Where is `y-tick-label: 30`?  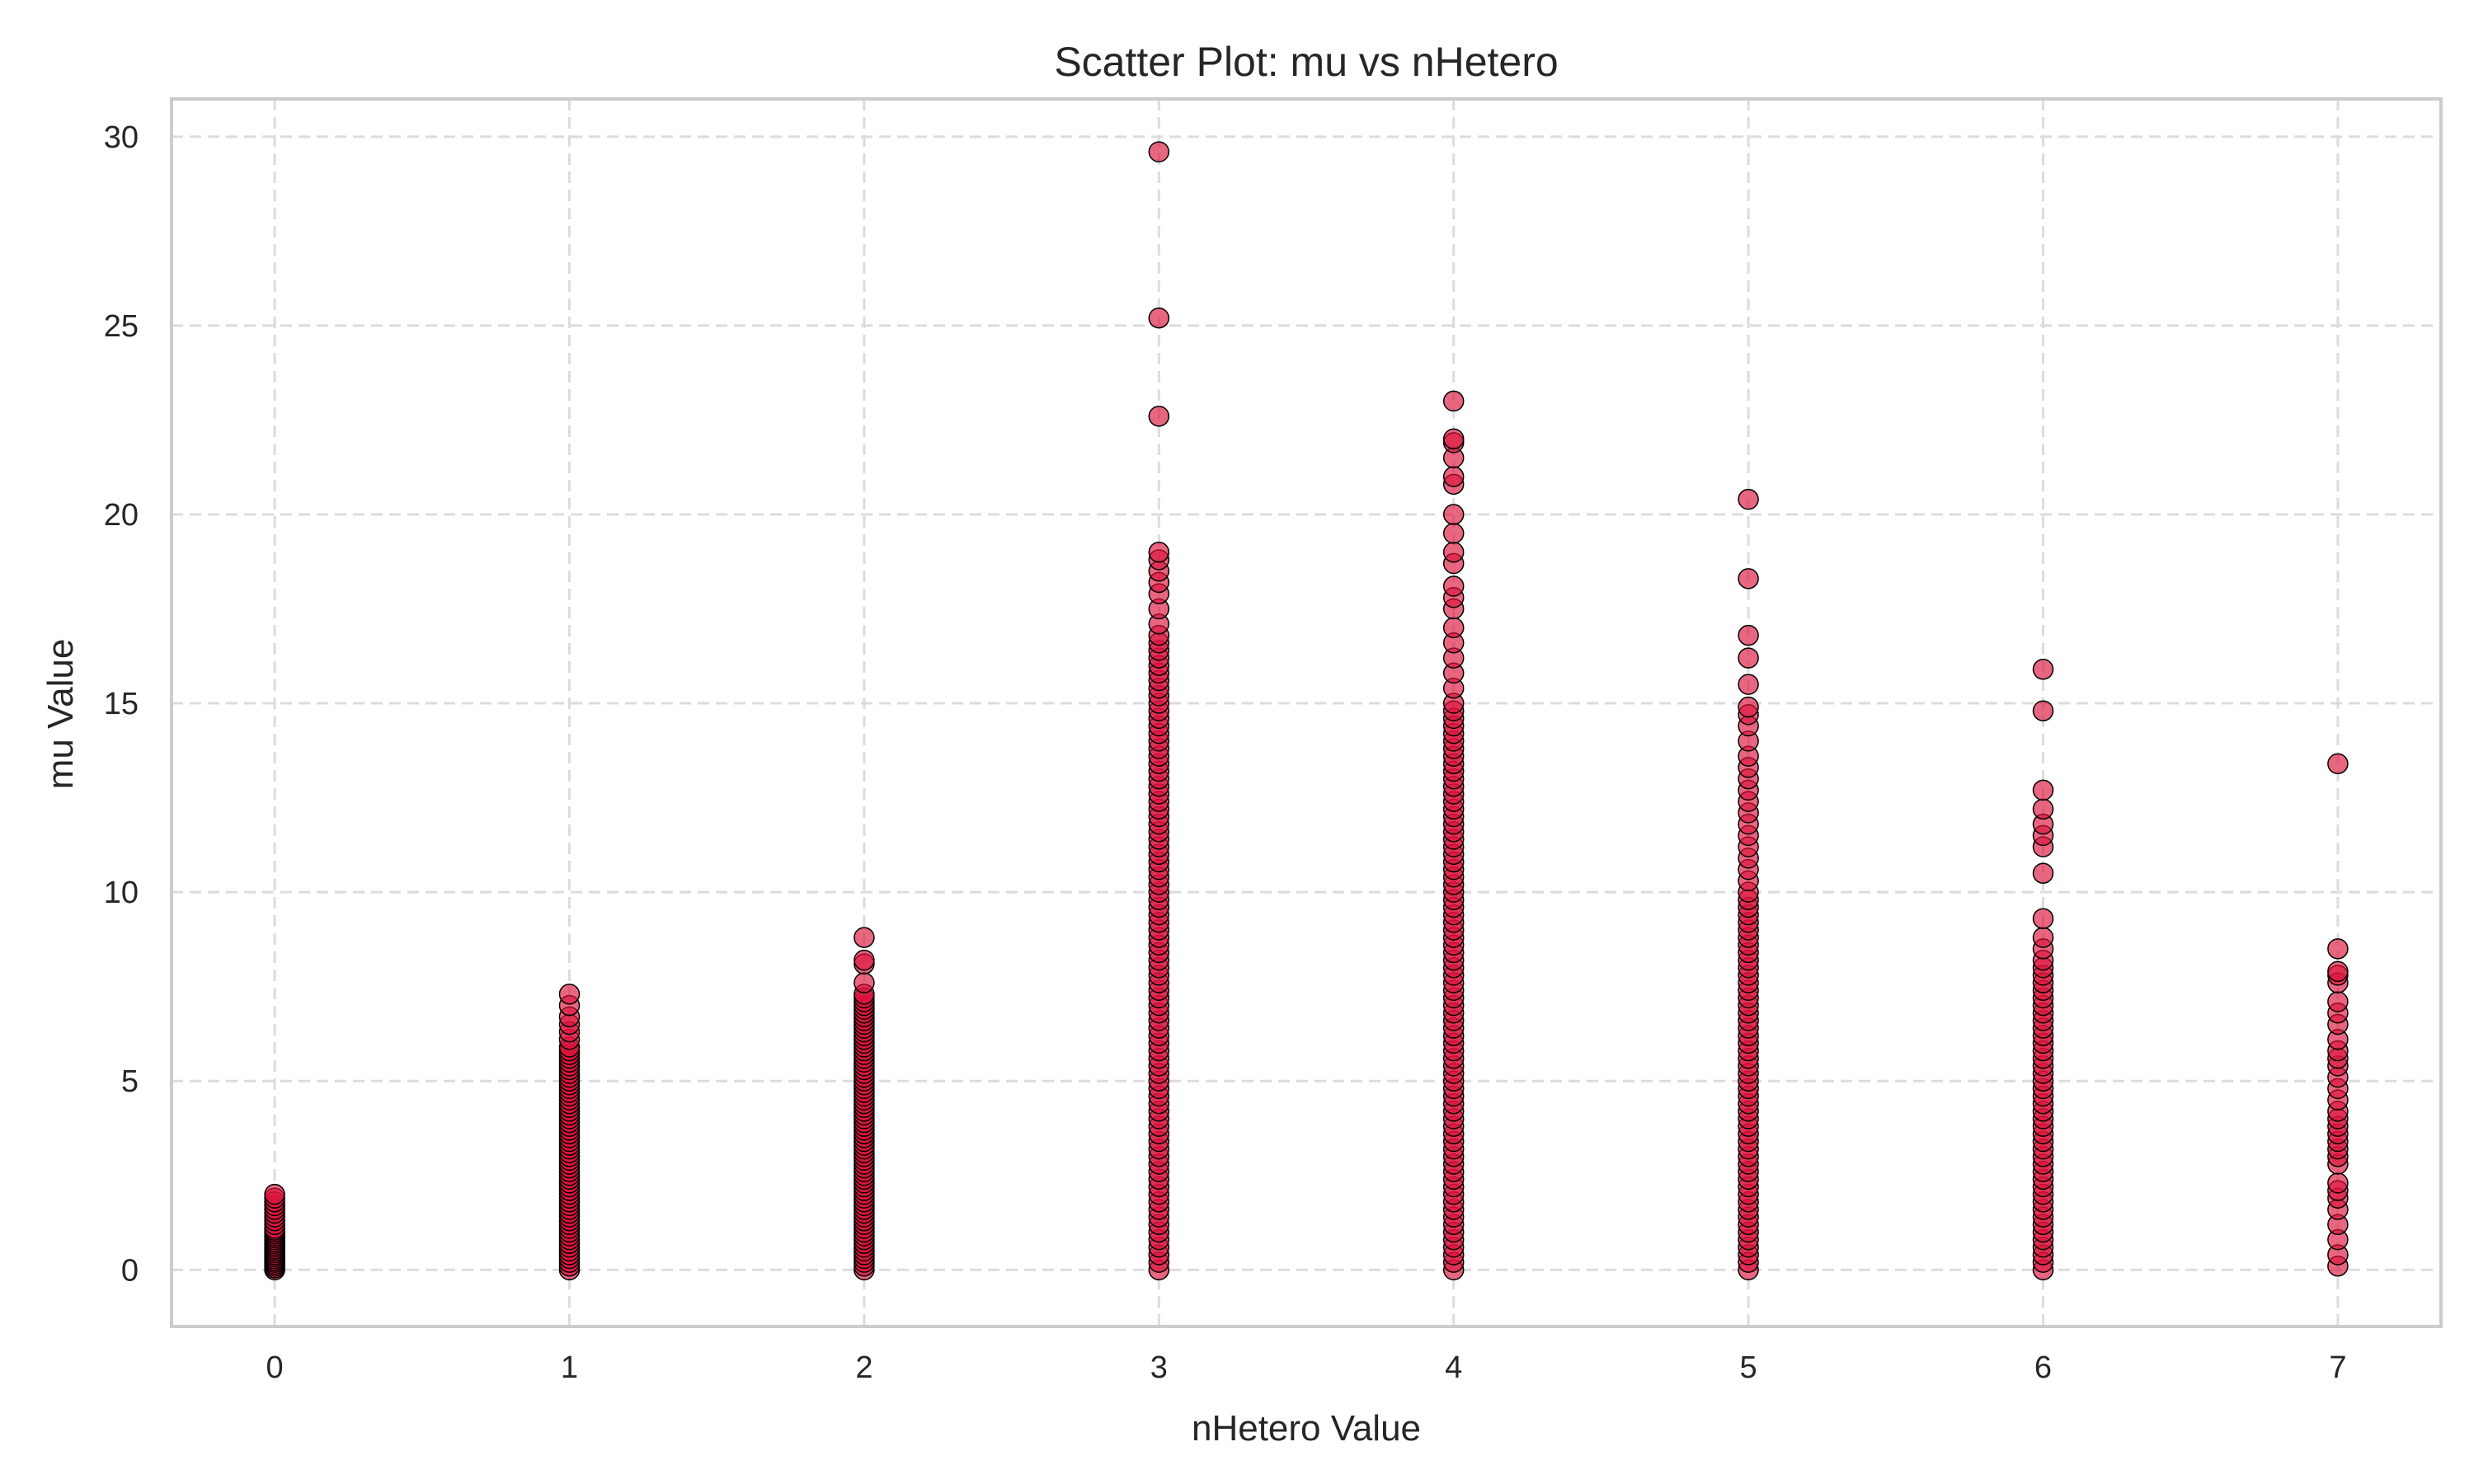
y-tick-label: 30 is located at coordinates (121, 137).